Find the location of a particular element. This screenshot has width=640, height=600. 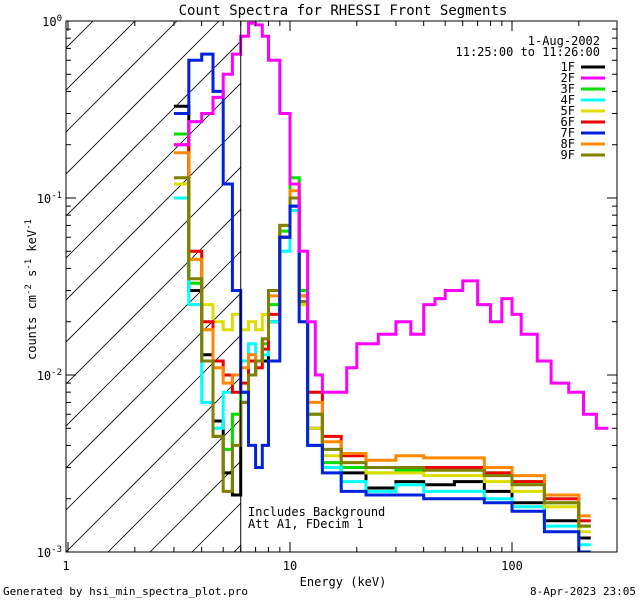

x-axis-label: Energy (keV) is located at coordinates (343, 582).